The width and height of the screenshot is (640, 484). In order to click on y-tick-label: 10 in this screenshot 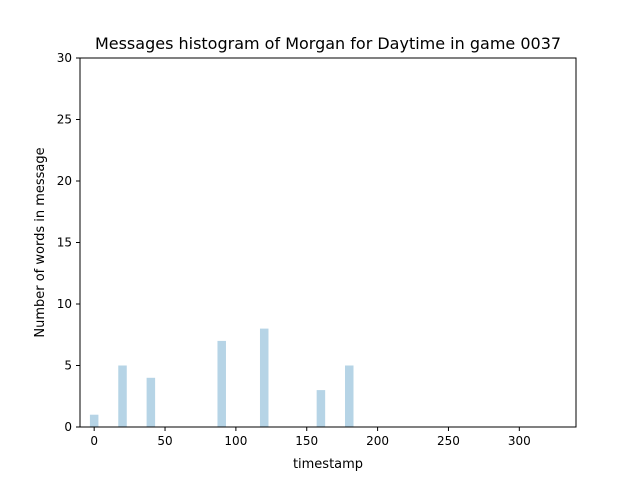, I will do `click(64, 304)`.